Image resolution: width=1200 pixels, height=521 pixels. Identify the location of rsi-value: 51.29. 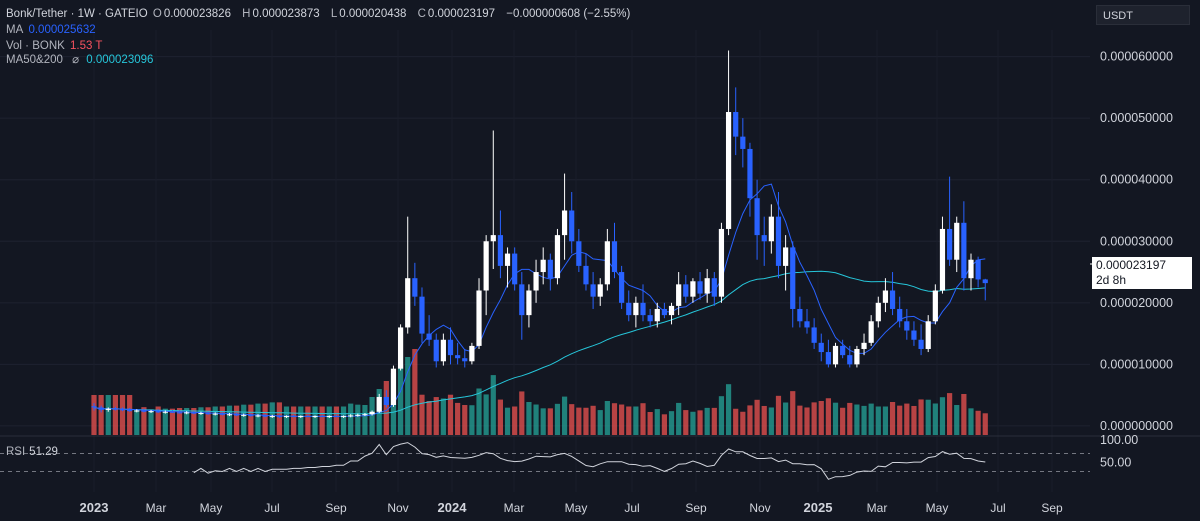
(43, 452).